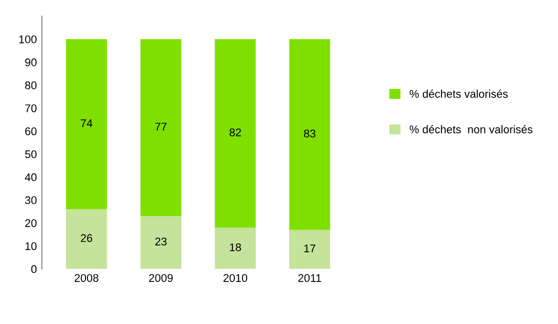 The width and height of the screenshot is (558, 324). I want to click on legend-label: % déchets valorisés, so click(459, 94).